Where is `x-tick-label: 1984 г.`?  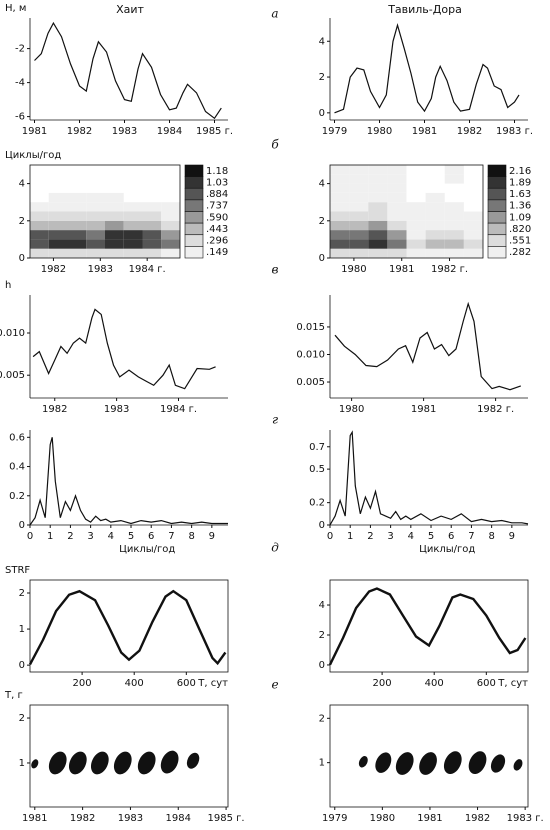 x-tick-label: 1984 г. is located at coordinates (178, 409).